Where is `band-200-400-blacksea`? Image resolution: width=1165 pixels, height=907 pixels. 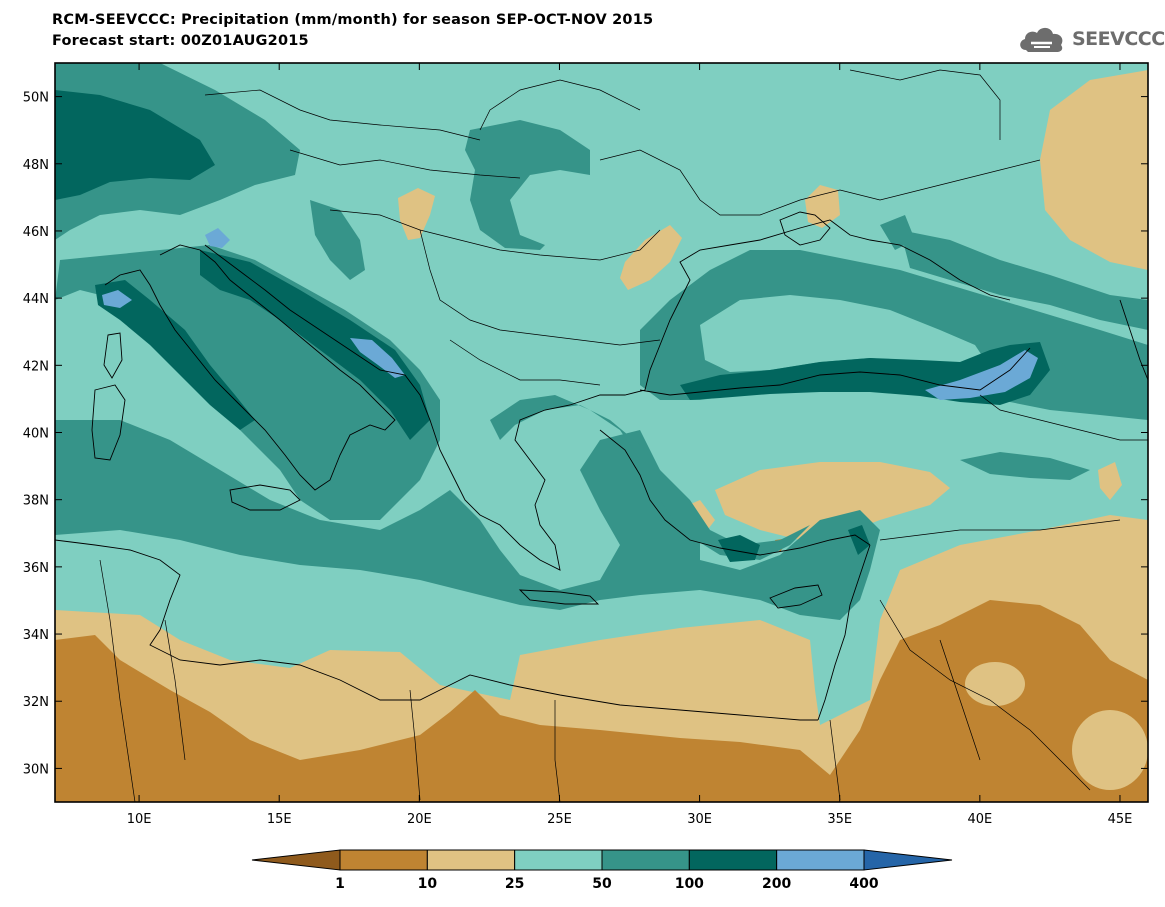
band-200-400-blacksea is located at coordinates (981, 375).